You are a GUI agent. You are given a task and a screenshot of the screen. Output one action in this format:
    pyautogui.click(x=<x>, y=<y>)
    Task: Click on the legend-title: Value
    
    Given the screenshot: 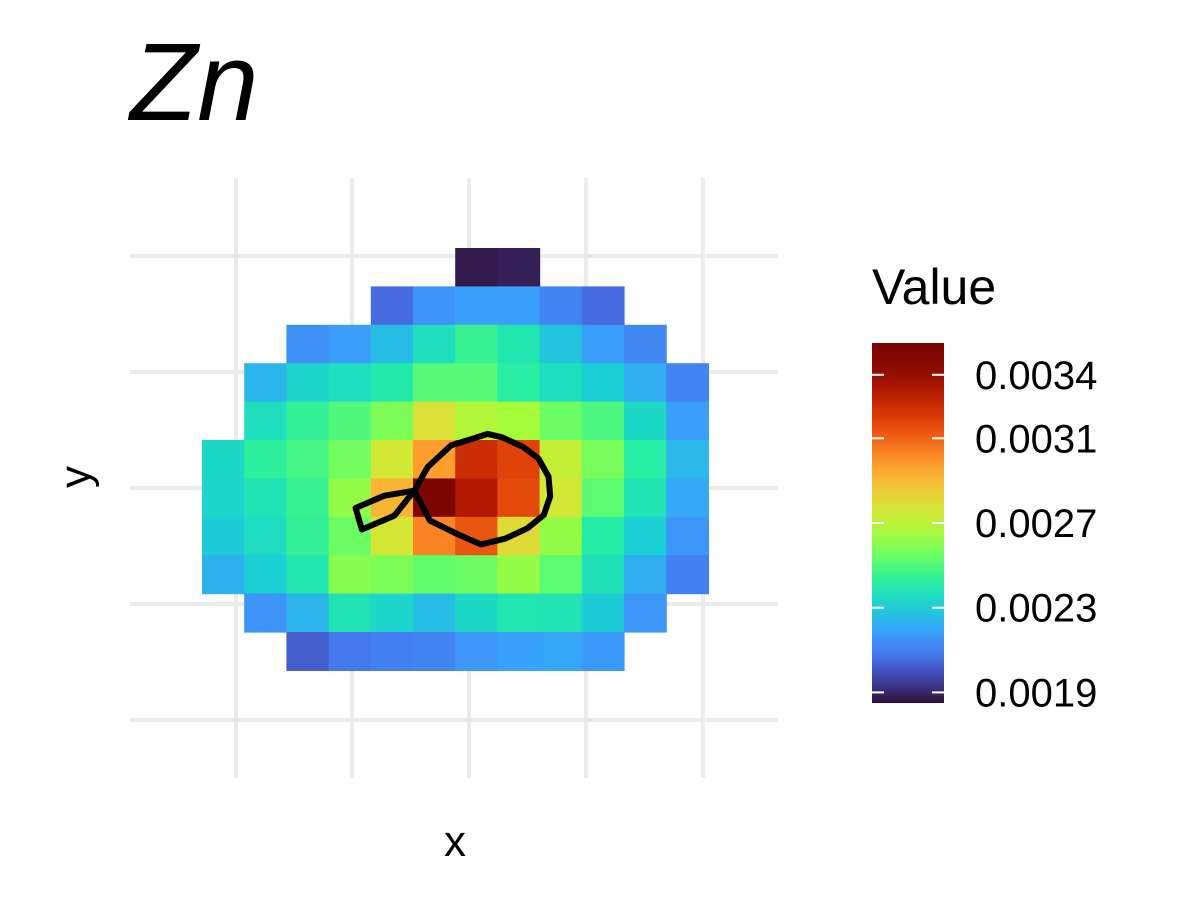 What is the action you would take?
    pyautogui.click(x=934, y=287)
    